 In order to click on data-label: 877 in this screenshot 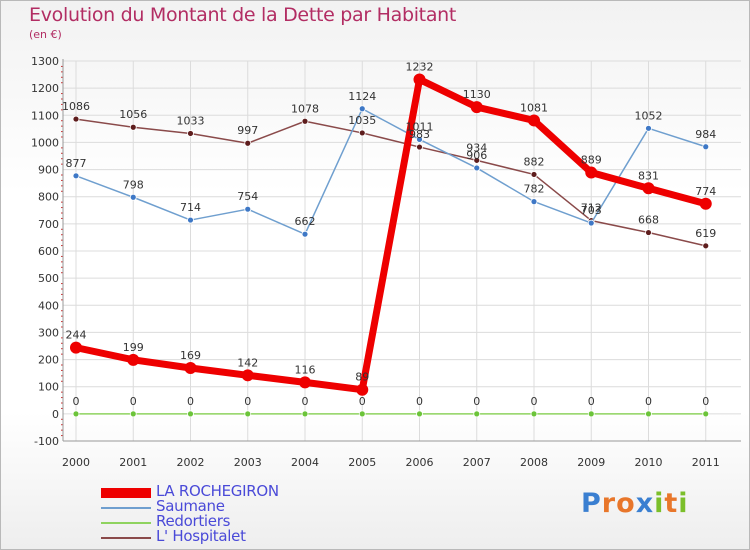, I will do `click(76, 163)`.